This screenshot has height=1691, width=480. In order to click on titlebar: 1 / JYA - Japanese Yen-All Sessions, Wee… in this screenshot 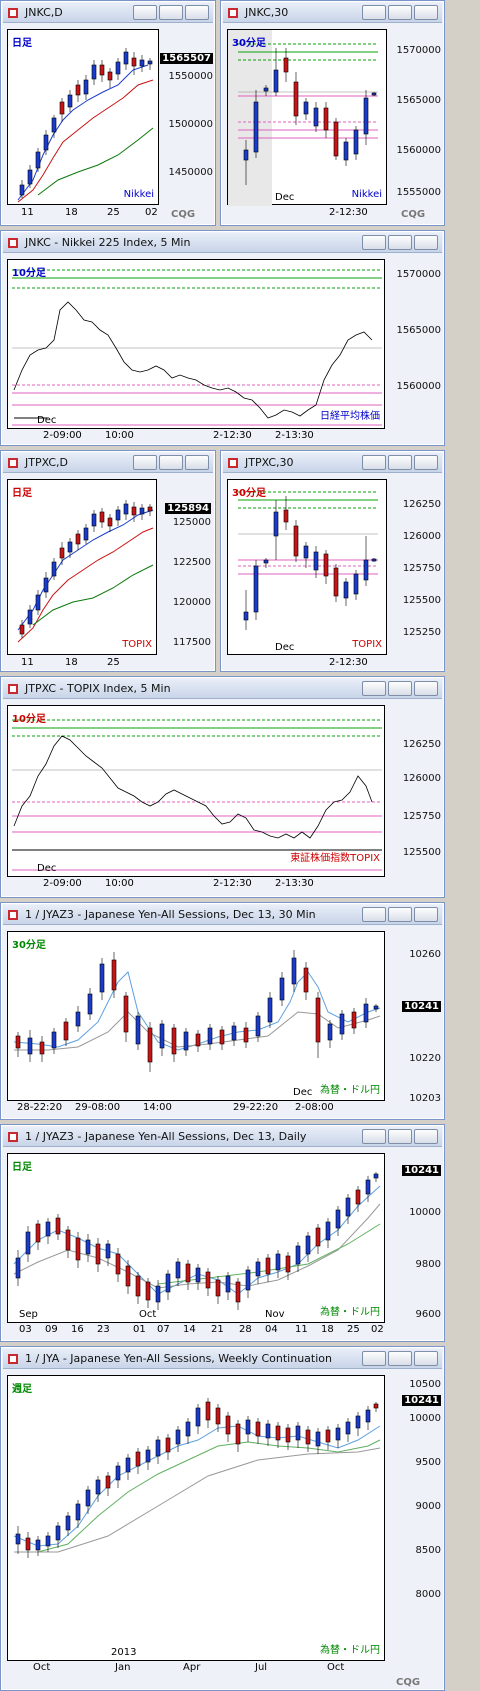, I will do `click(222, 1359)`.